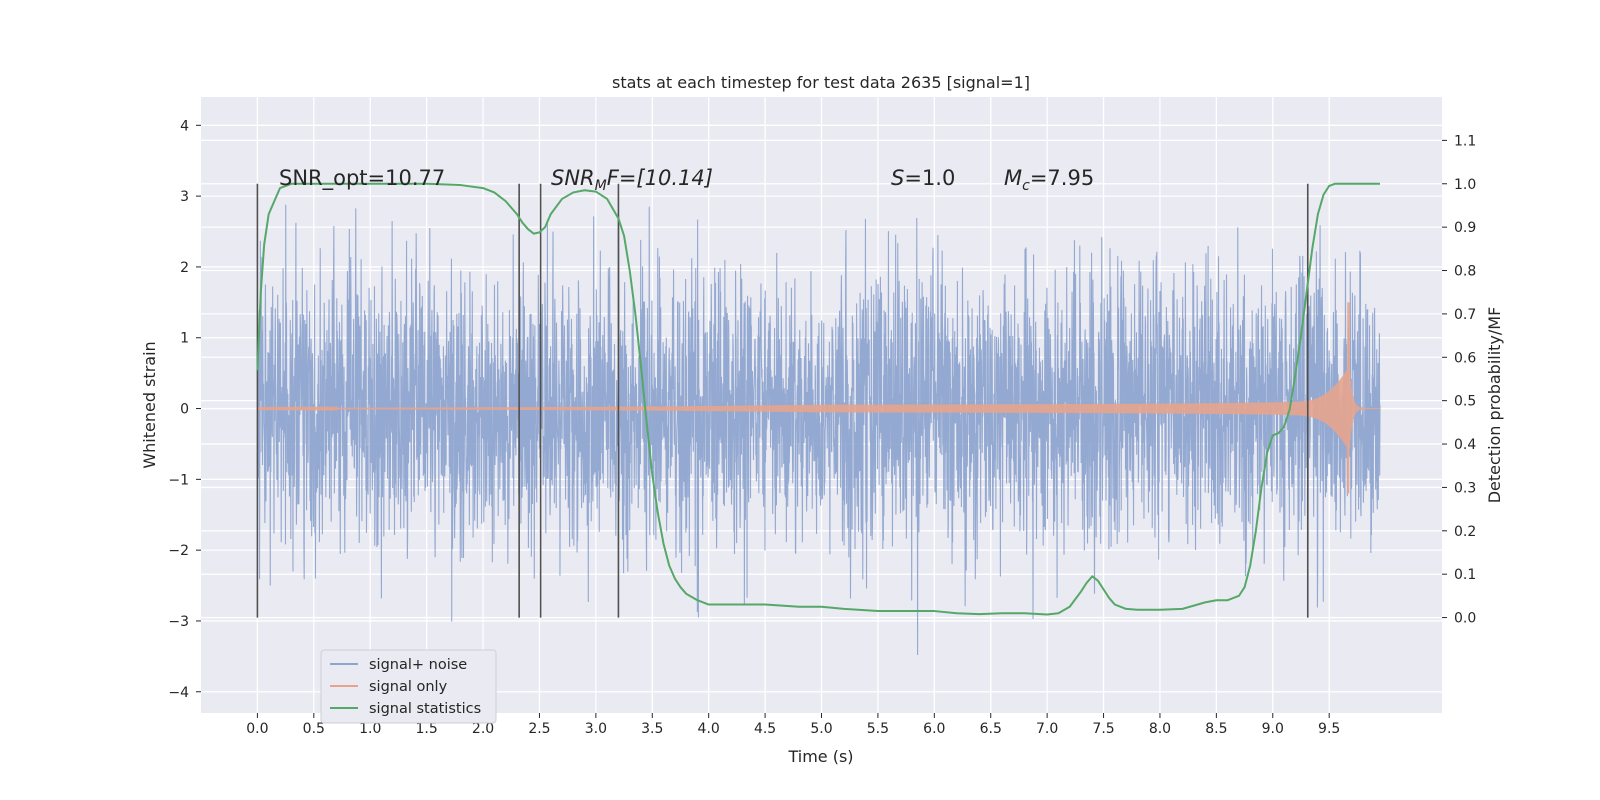 The image size is (1600, 800). Describe the element at coordinates (1103, 729) in the screenshot. I see `x-tick-label: 7.5` at that location.